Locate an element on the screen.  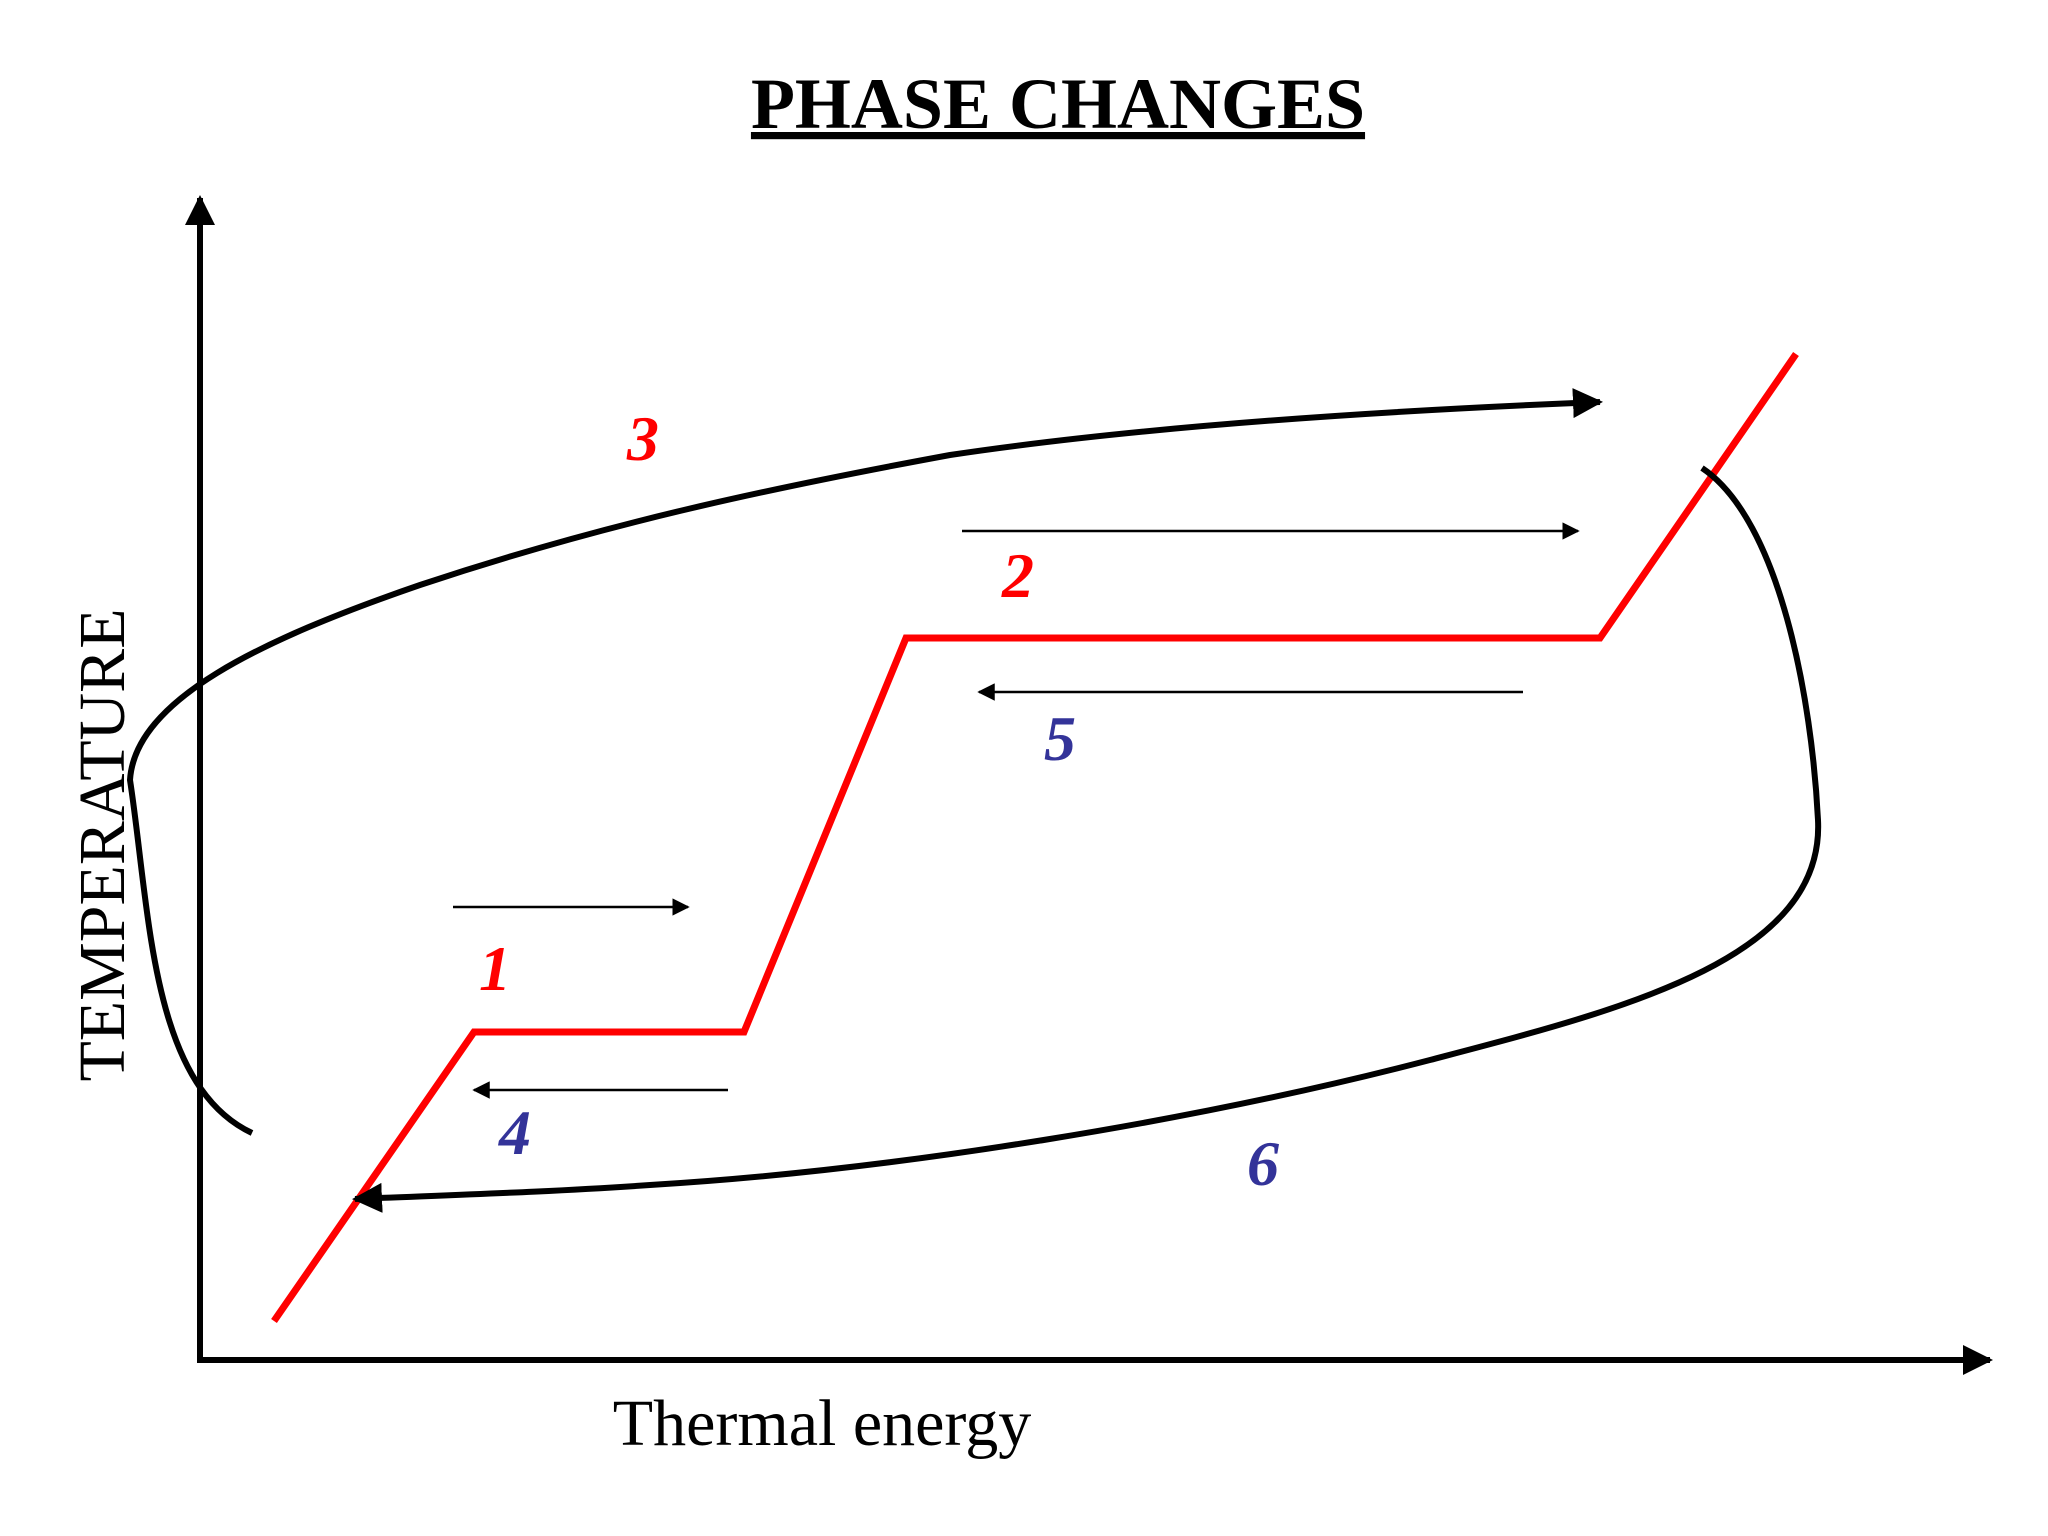
label-step-4: 4 is located at coordinates (514, 1132).